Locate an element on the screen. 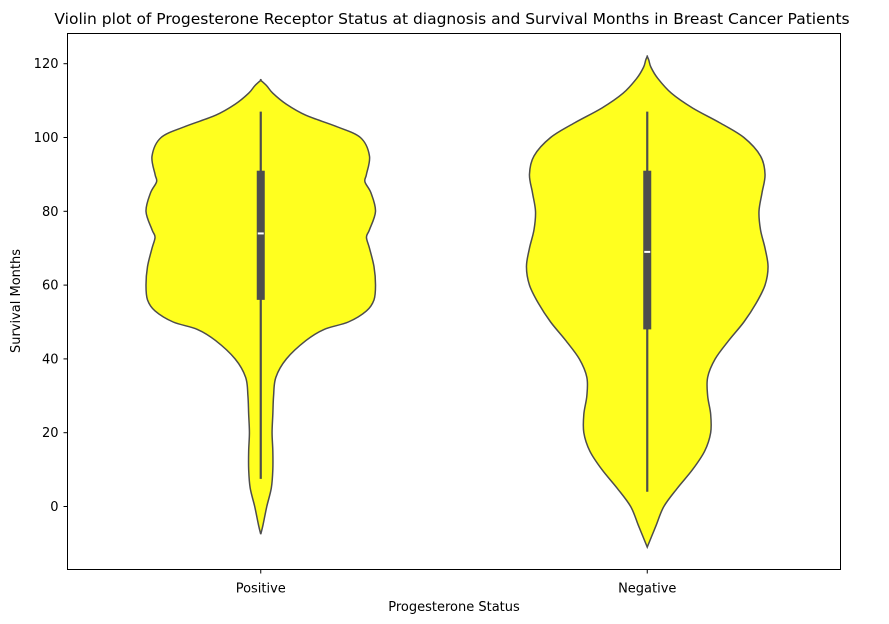 This screenshot has width=889, height=624. y-tick-label: 80 is located at coordinates (50, 212).